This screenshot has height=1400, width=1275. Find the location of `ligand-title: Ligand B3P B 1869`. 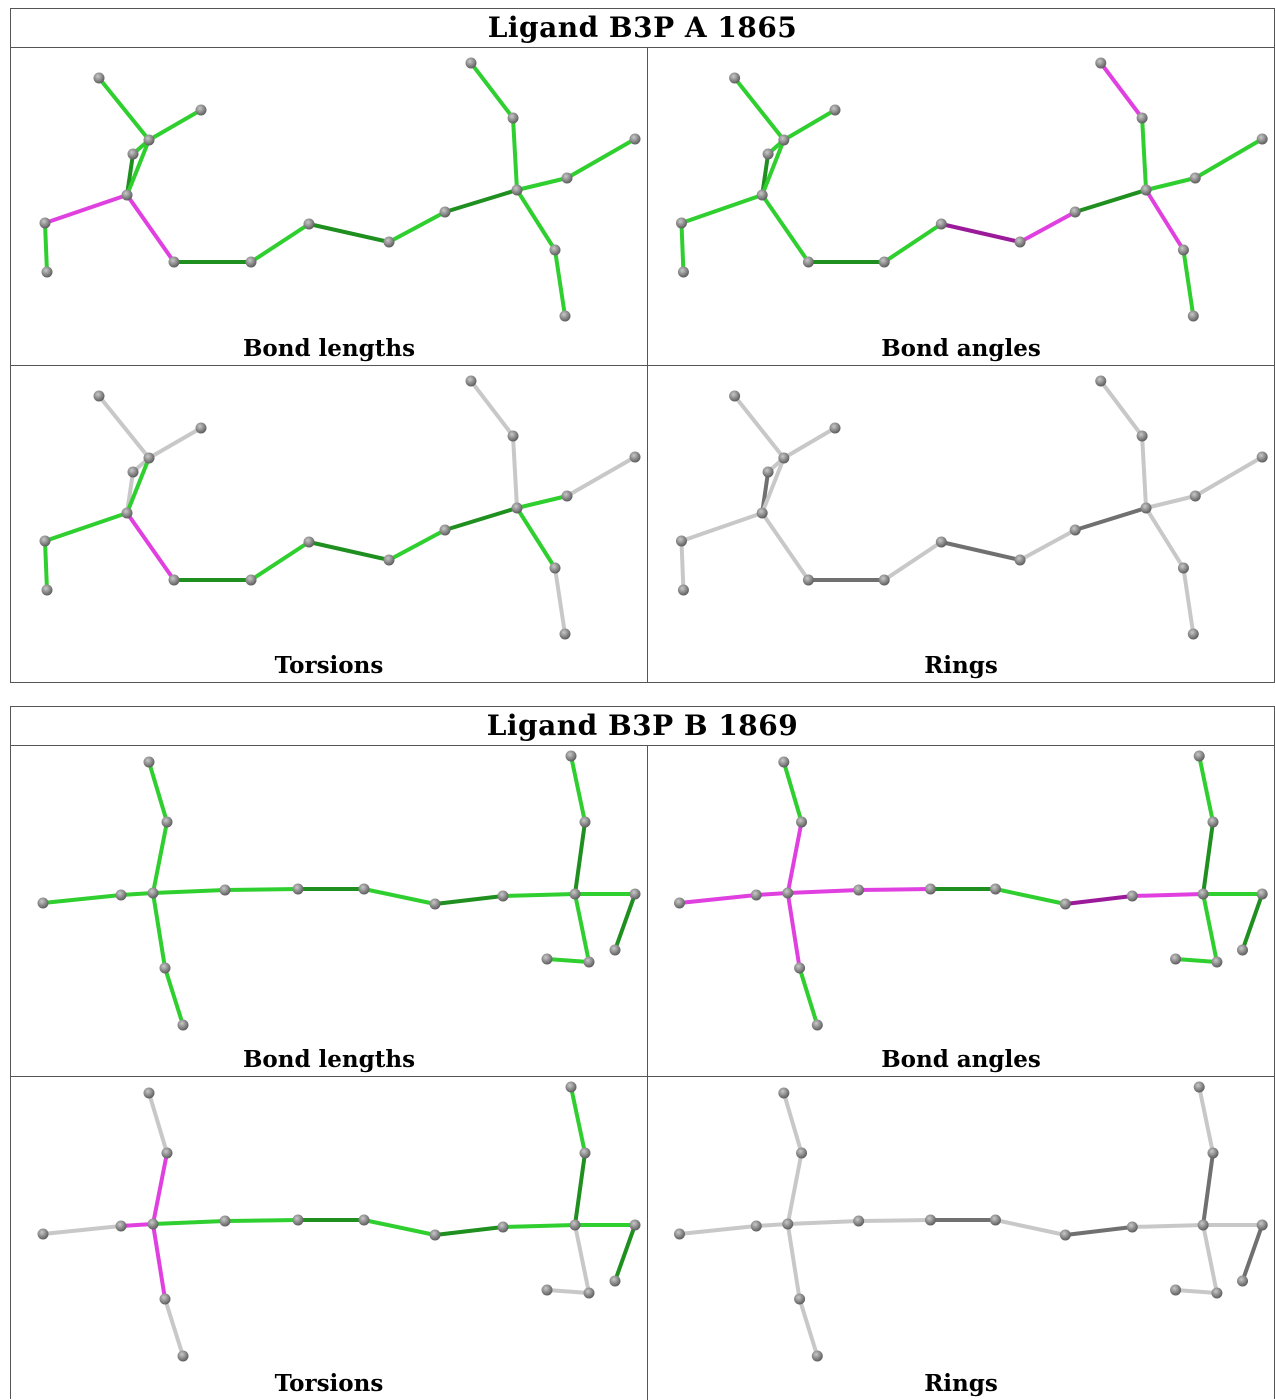

ligand-title: Ligand B3P B 1869 is located at coordinates (642, 726).